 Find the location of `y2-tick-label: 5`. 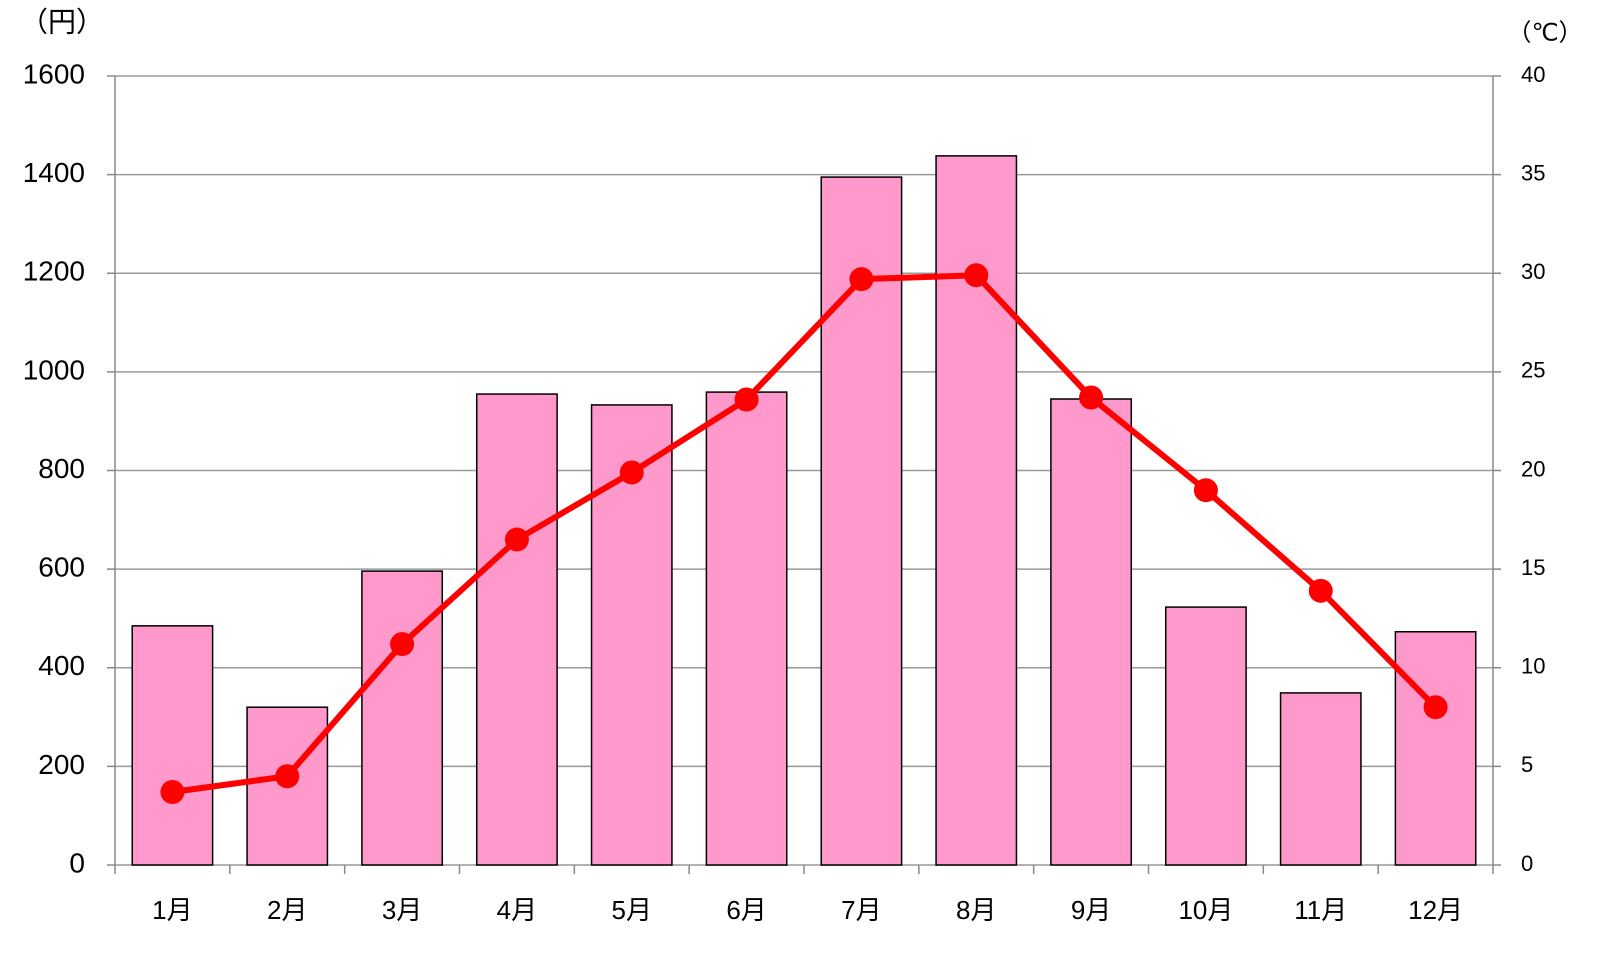

y2-tick-label: 5 is located at coordinates (1527, 764).